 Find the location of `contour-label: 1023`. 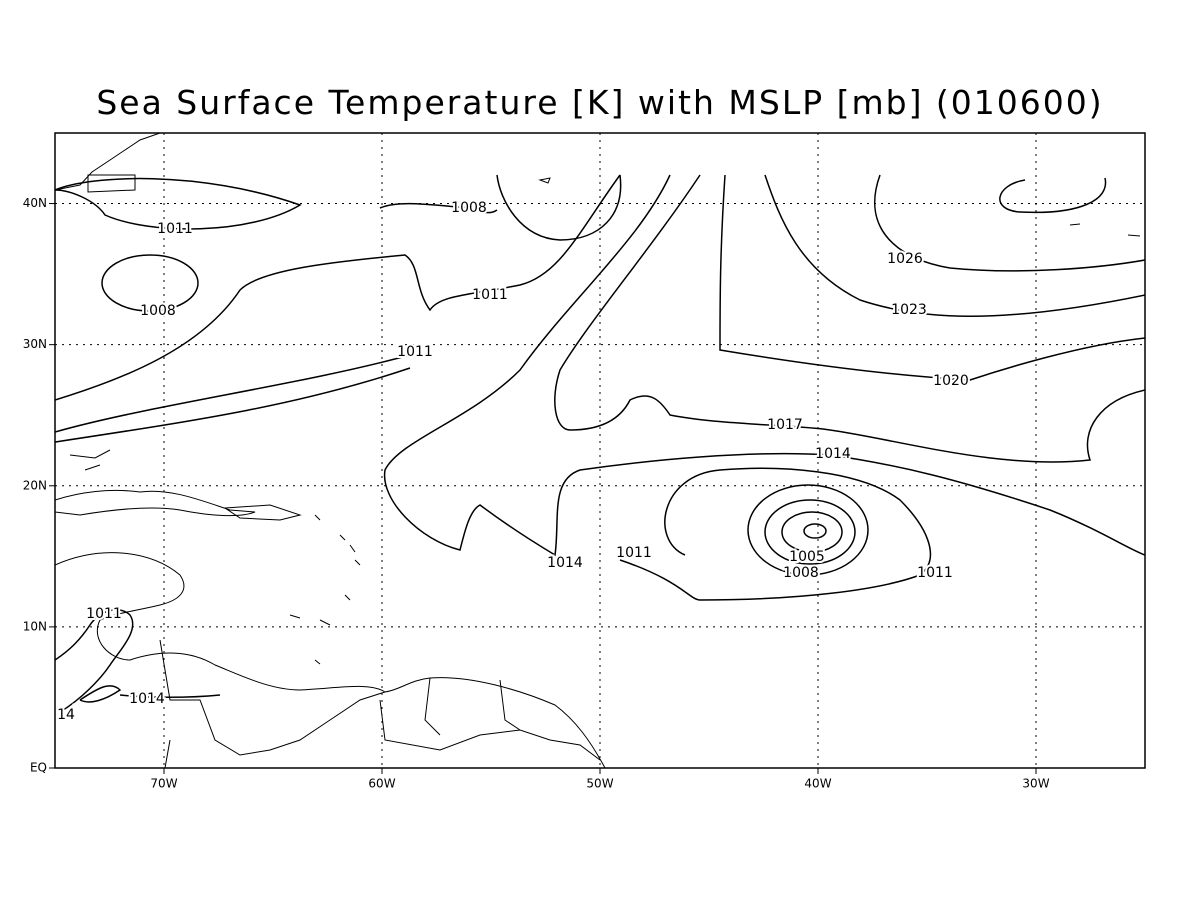

contour-label: 1023 is located at coordinates (909, 310).